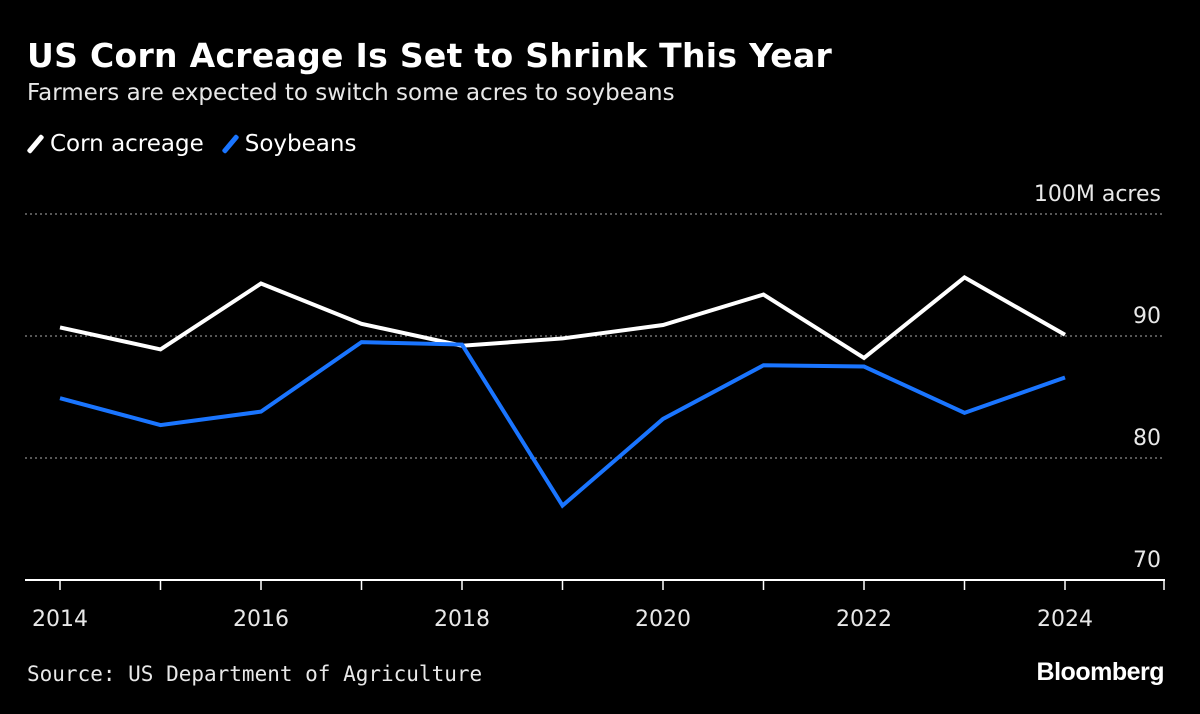  Describe the element at coordinates (300, 144) in the screenshot. I see `legend-label-soybeans: Soybeans` at that location.